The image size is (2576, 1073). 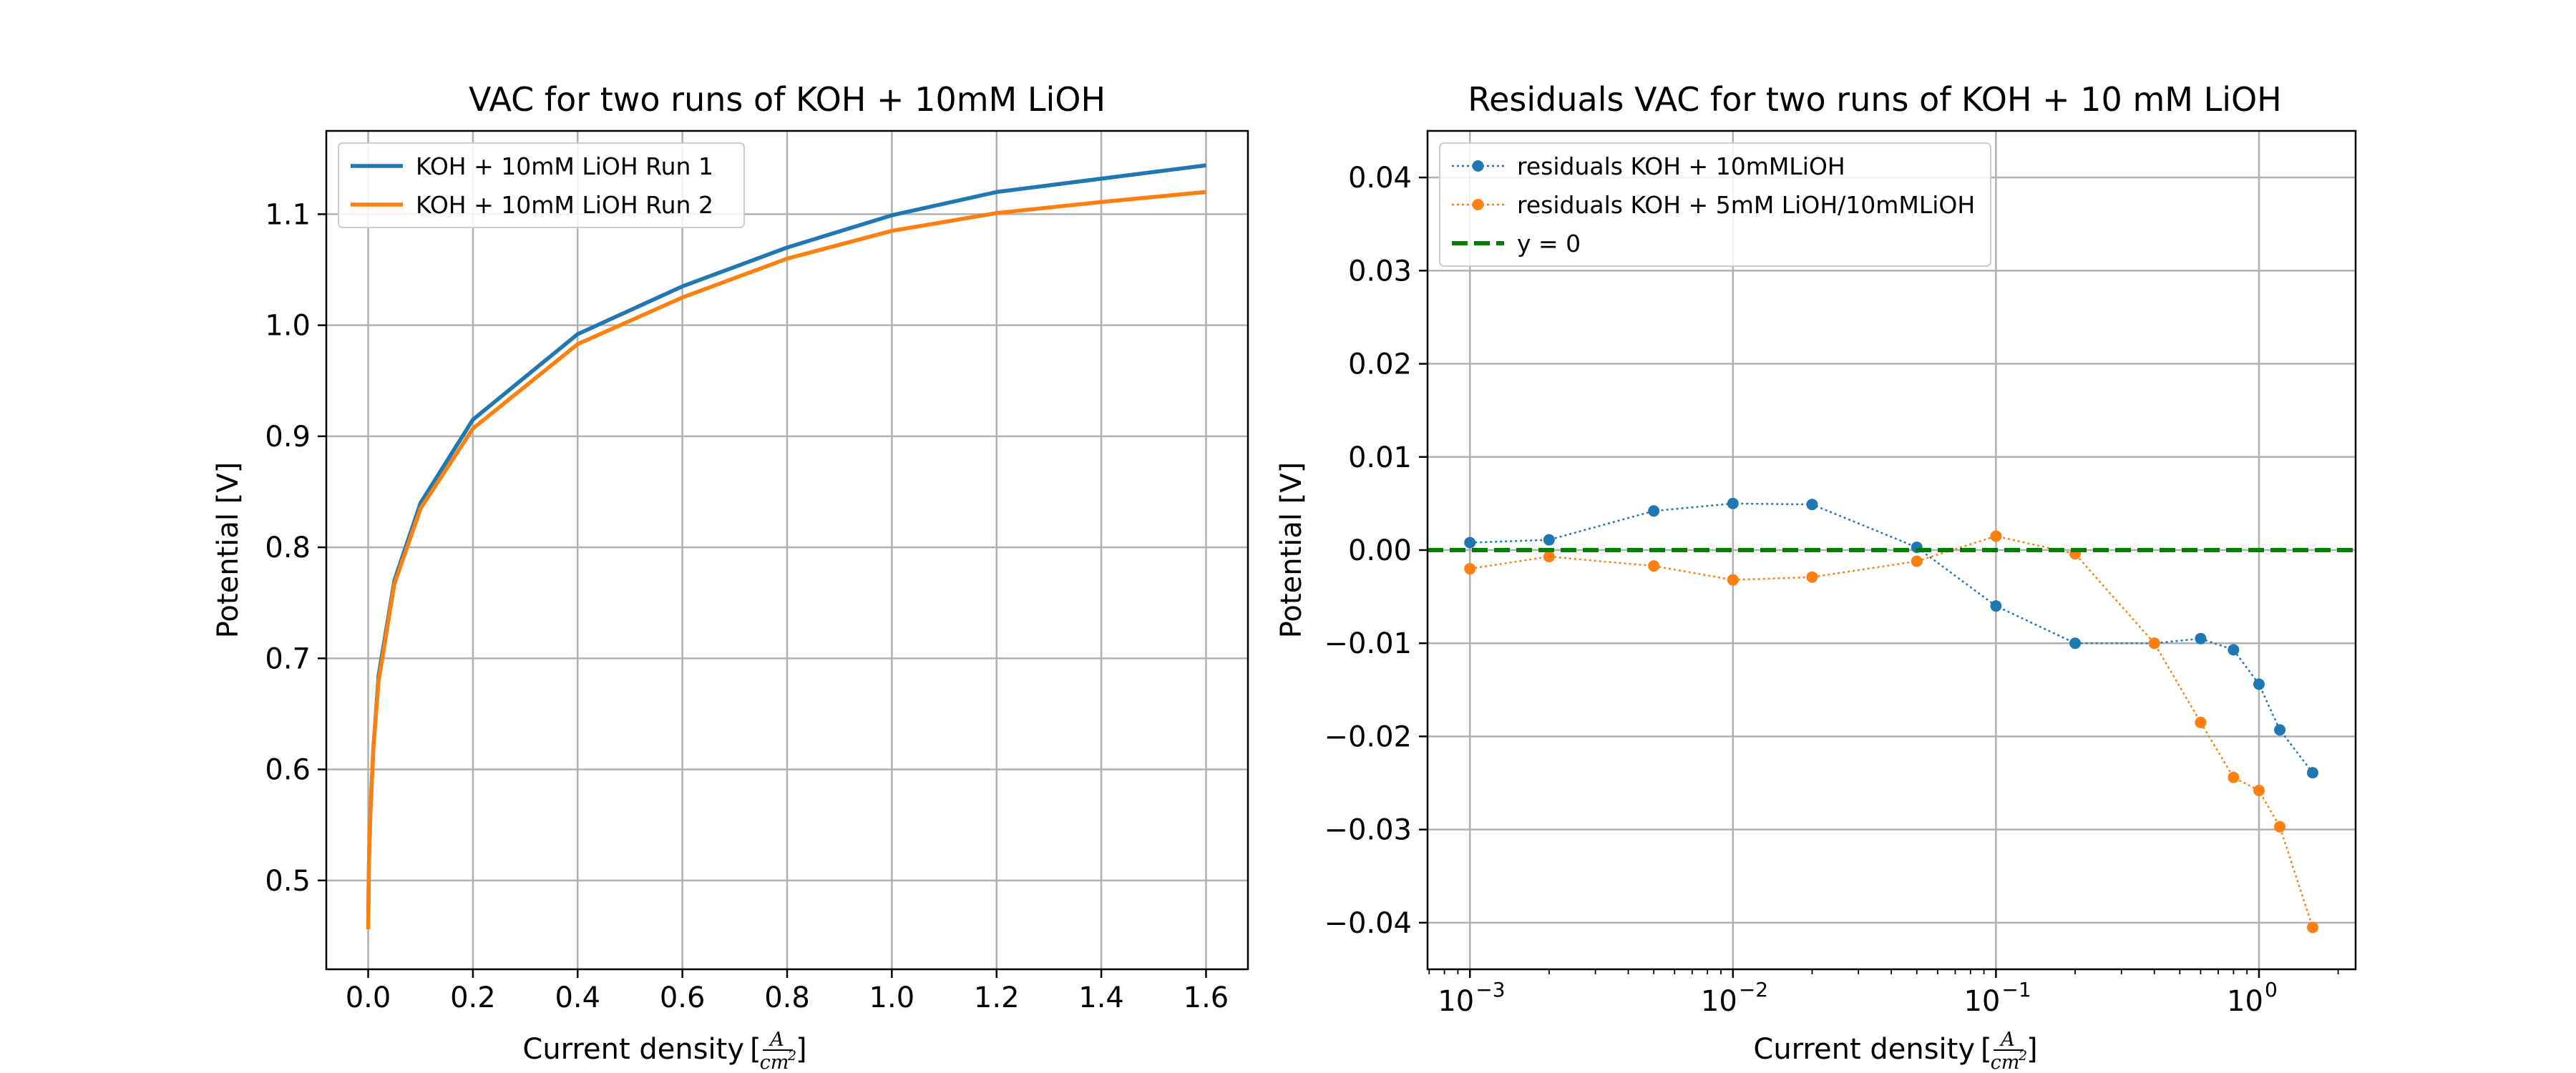 I want to click on chart-vac-x-tick-label: 1.0, so click(x=892, y=997).